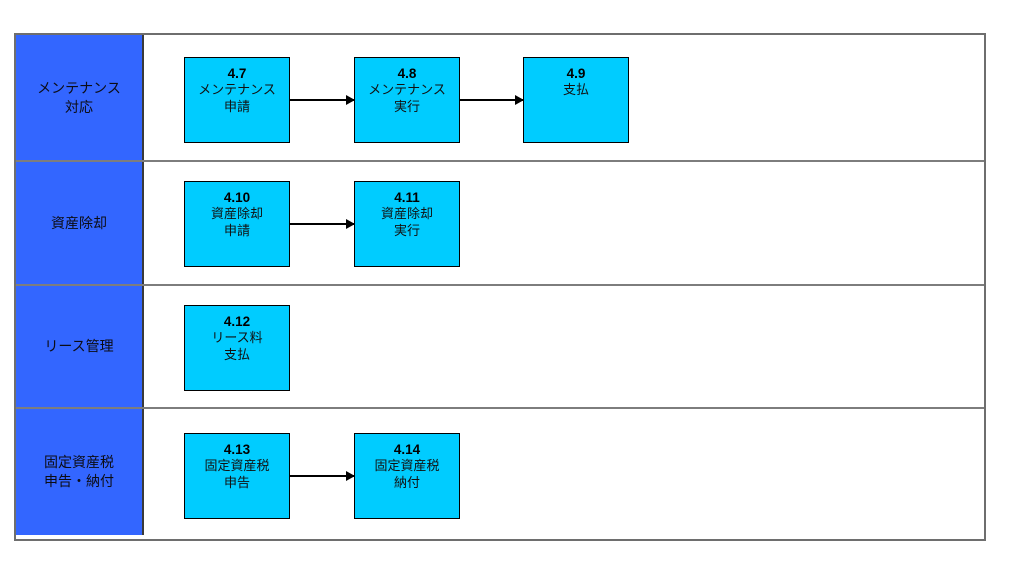 The height and width of the screenshot is (573, 1024). I want to click on lane-label-lease-management: リース管理, so click(80, 346).